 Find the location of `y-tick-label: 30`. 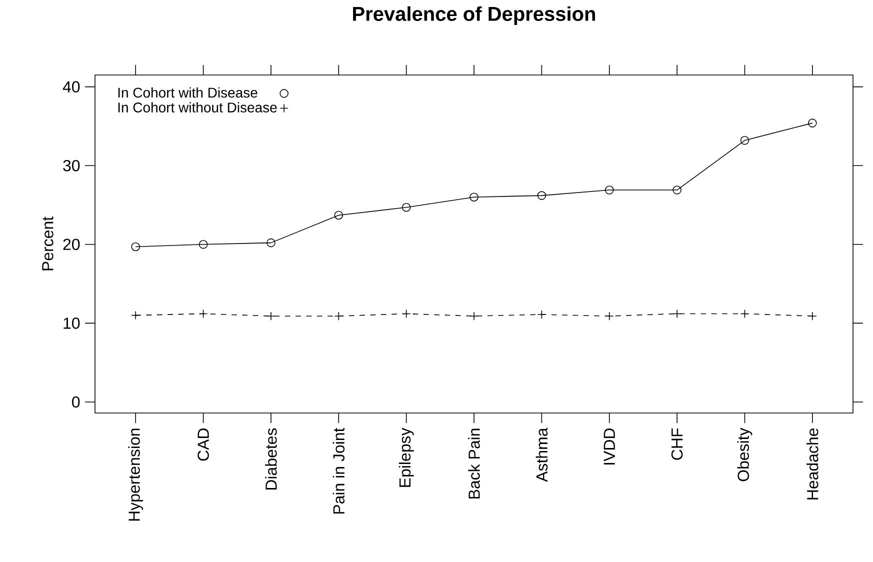

y-tick-label: 30 is located at coordinates (71, 166).